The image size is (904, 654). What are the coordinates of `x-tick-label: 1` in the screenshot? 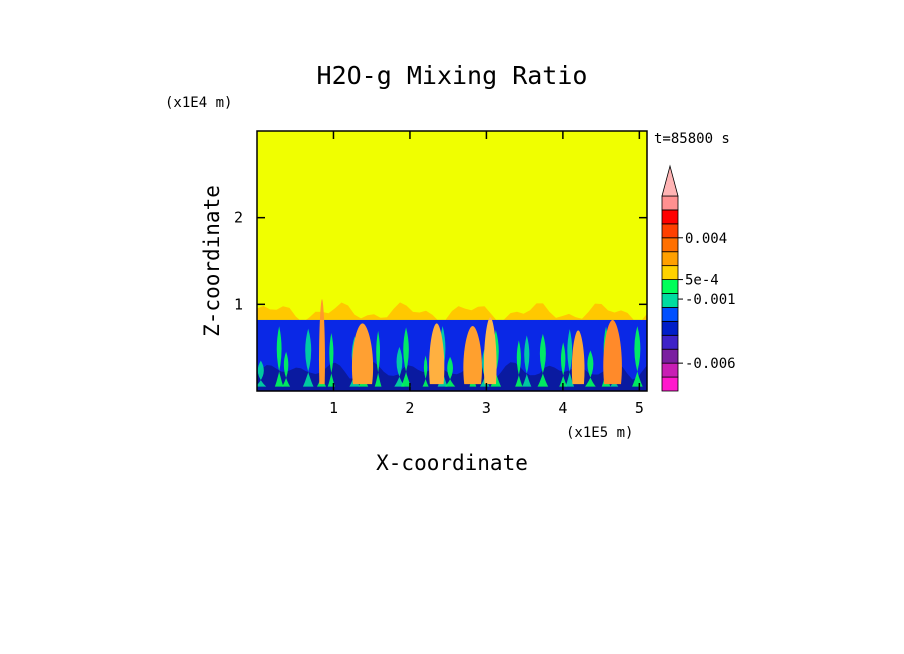 It's located at (333, 408).